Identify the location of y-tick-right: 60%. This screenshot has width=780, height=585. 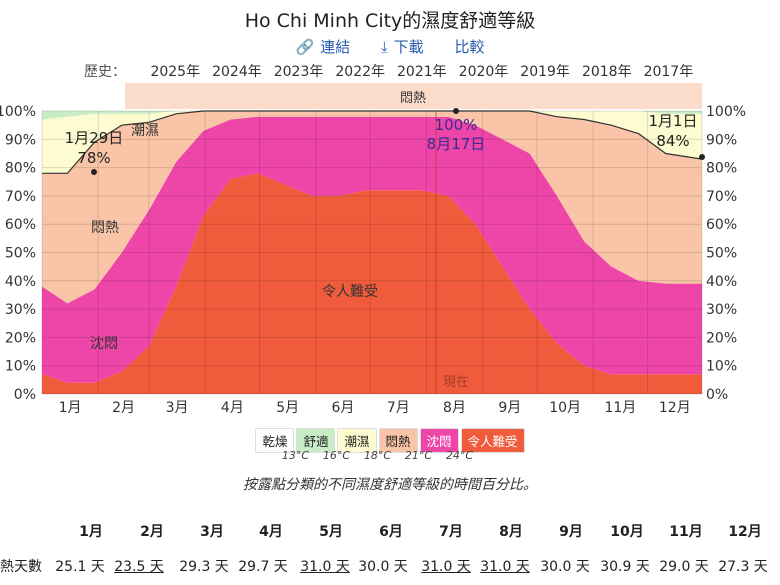
(721, 225).